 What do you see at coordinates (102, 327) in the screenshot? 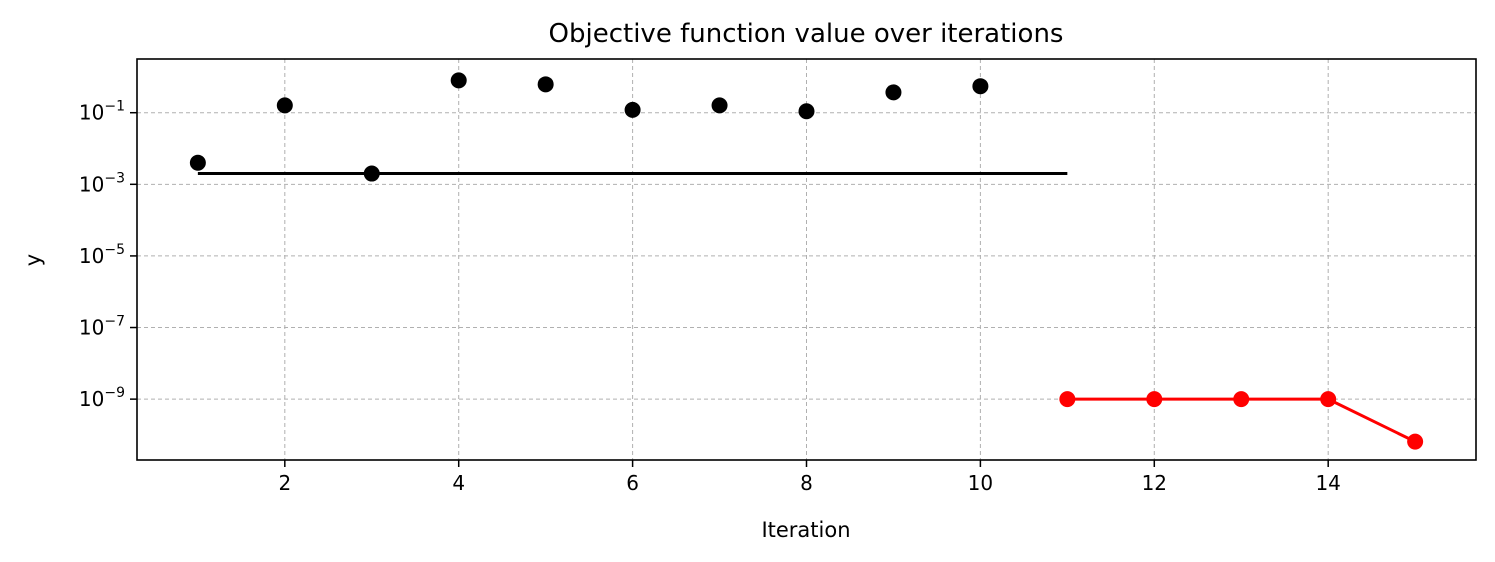
I see `y-tick-label: 10⁻⁷` at bounding box center [102, 327].